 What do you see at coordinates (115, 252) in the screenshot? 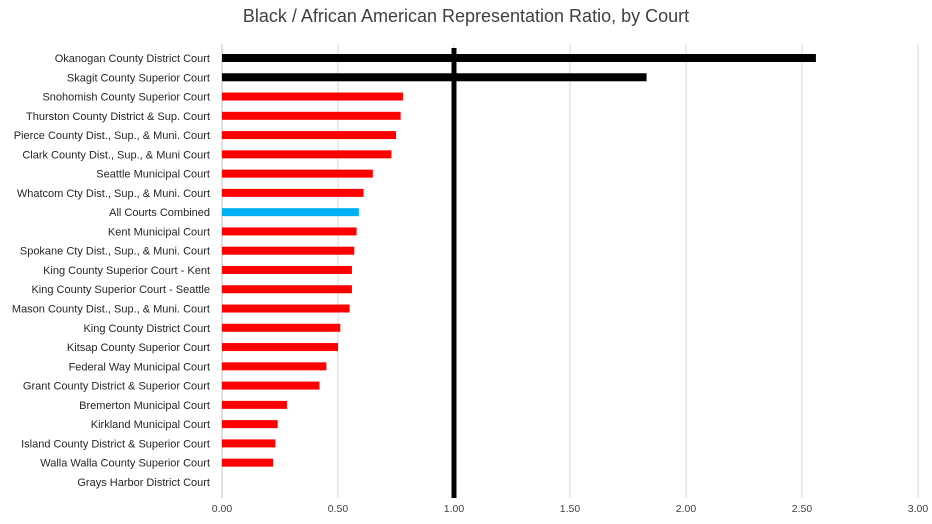
I see `category-label: Spokane Cty Dist., Sup., & Muni. Court` at bounding box center [115, 252].